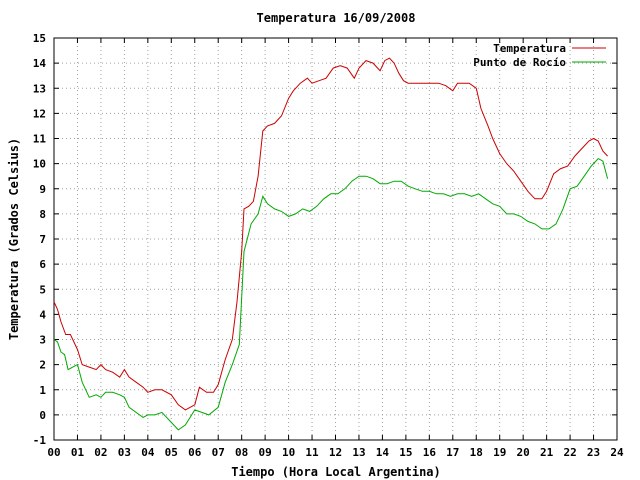 This screenshot has width=640, height=480. What do you see at coordinates (148, 452) in the screenshot?
I see `x-tick-label: 04` at bounding box center [148, 452].